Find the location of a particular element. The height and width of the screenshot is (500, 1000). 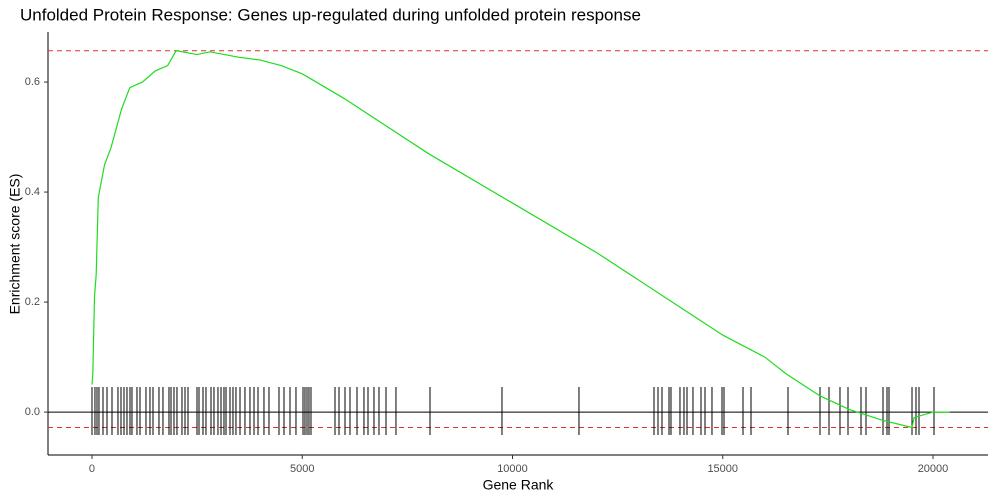

x-tick-label: 10000 is located at coordinates (512, 469).